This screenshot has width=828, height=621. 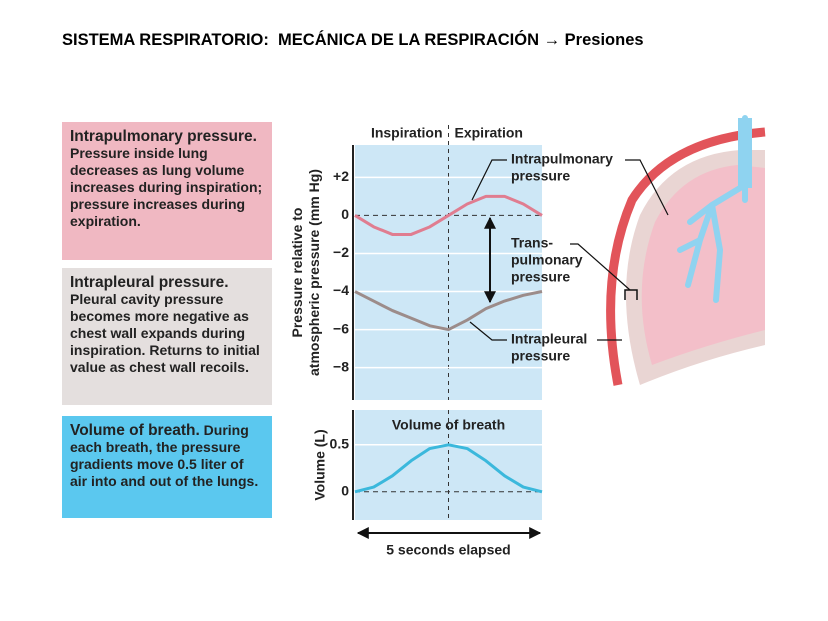 I want to click on x-axis-label: 5 seconds elapsed, so click(x=448, y=550).